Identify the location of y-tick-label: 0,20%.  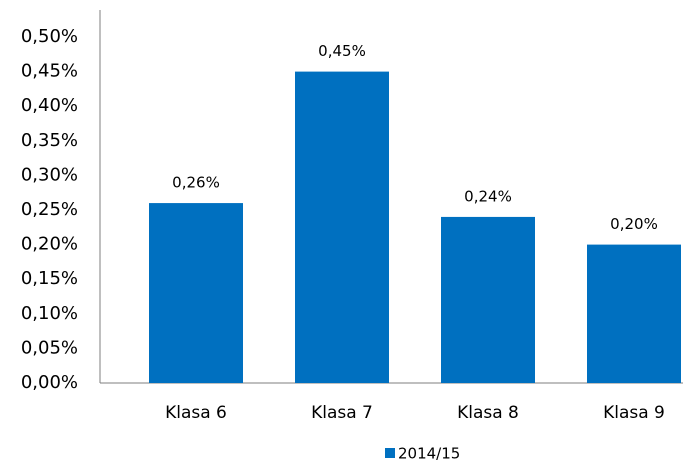
(49, 244).